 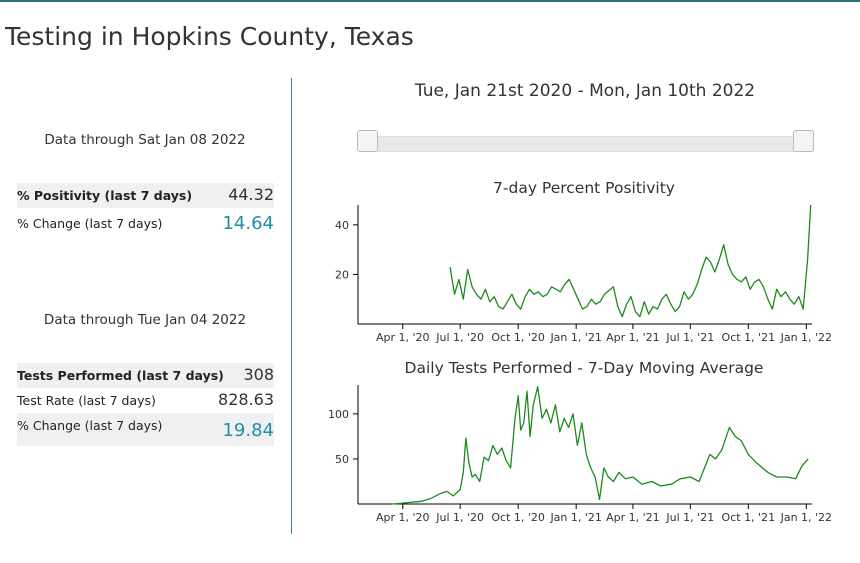 I want to click on positivity-row: % Positivity (last 7 days) 44.32, so click(x=145, y=195).